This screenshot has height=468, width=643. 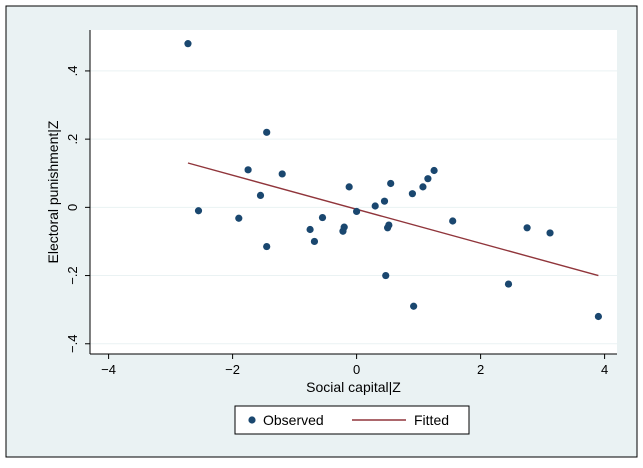 What do you see at coordinates (604, 369) in the screenshot?
I see `x-tick-label-4: 4` at bounding box center [604, 369].